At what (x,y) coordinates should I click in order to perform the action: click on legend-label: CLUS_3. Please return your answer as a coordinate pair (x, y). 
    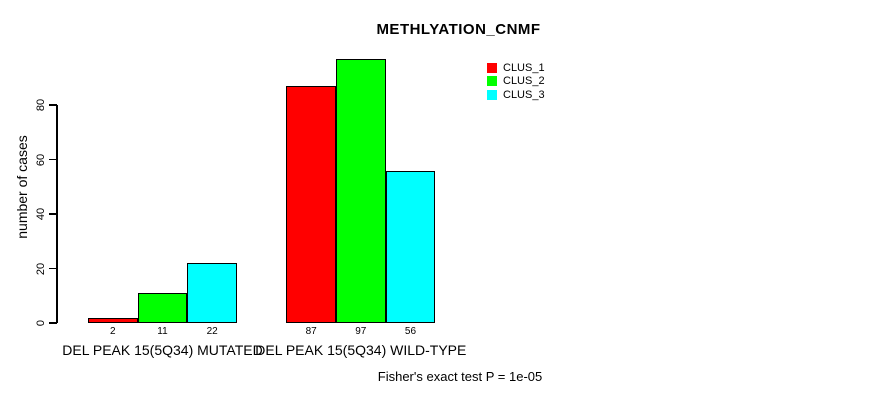
    Looking at the image, I should click on (524, 94).